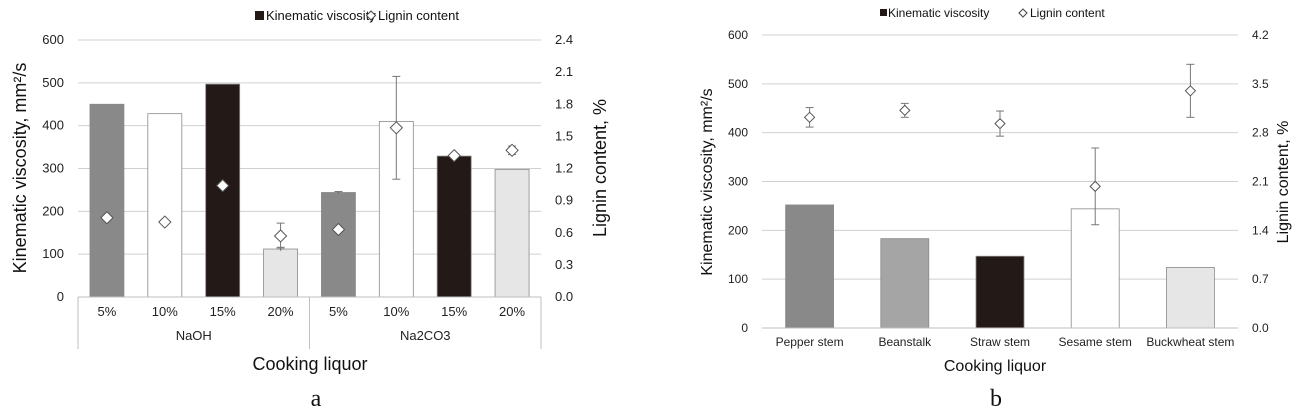 Image resolution: width=1301 pixels, height=416 pixels. I want to click on b-y2-axis-title: Lignin content, %, so click(1283, 182).